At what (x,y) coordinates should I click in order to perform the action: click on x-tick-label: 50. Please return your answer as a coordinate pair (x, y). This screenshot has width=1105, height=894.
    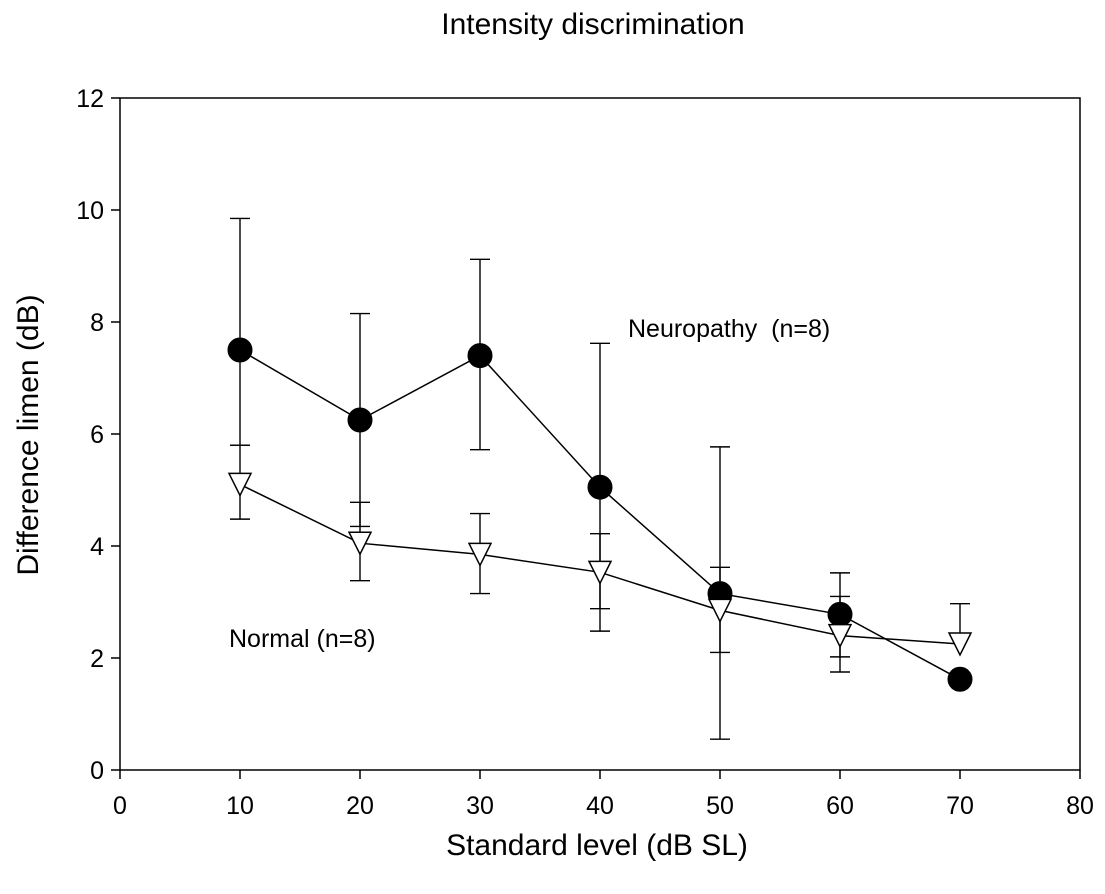
    Looking at the image, I should click on (720, 806).